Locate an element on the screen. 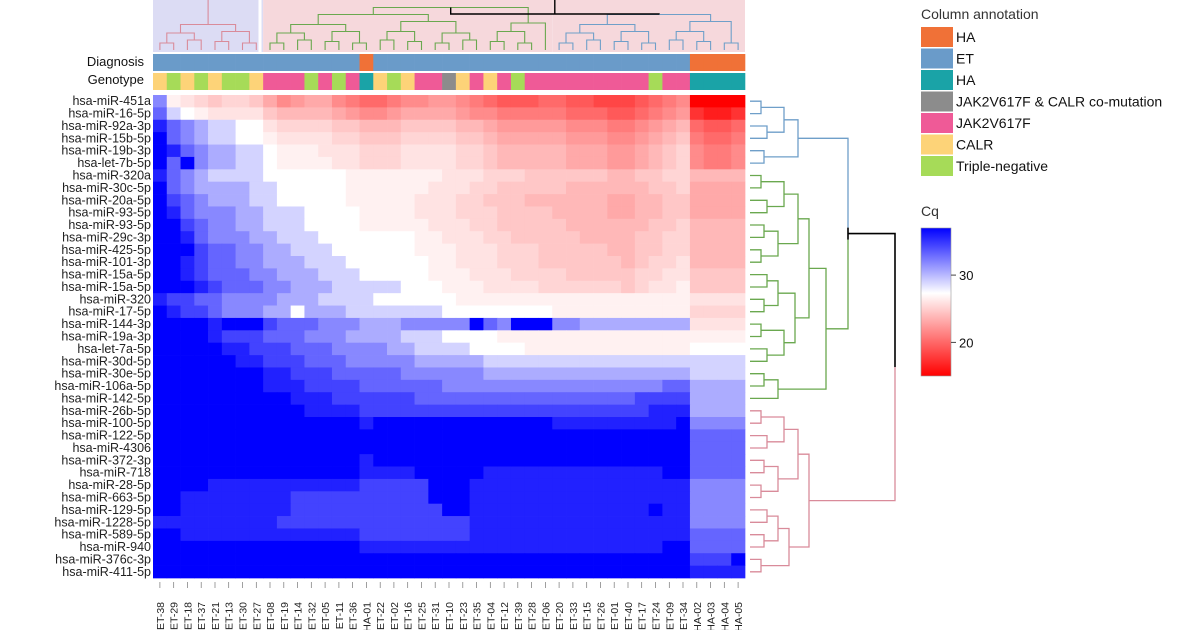 The image size is (1200, 630). column-label: ET-19 is located at coordinates (285, 616).